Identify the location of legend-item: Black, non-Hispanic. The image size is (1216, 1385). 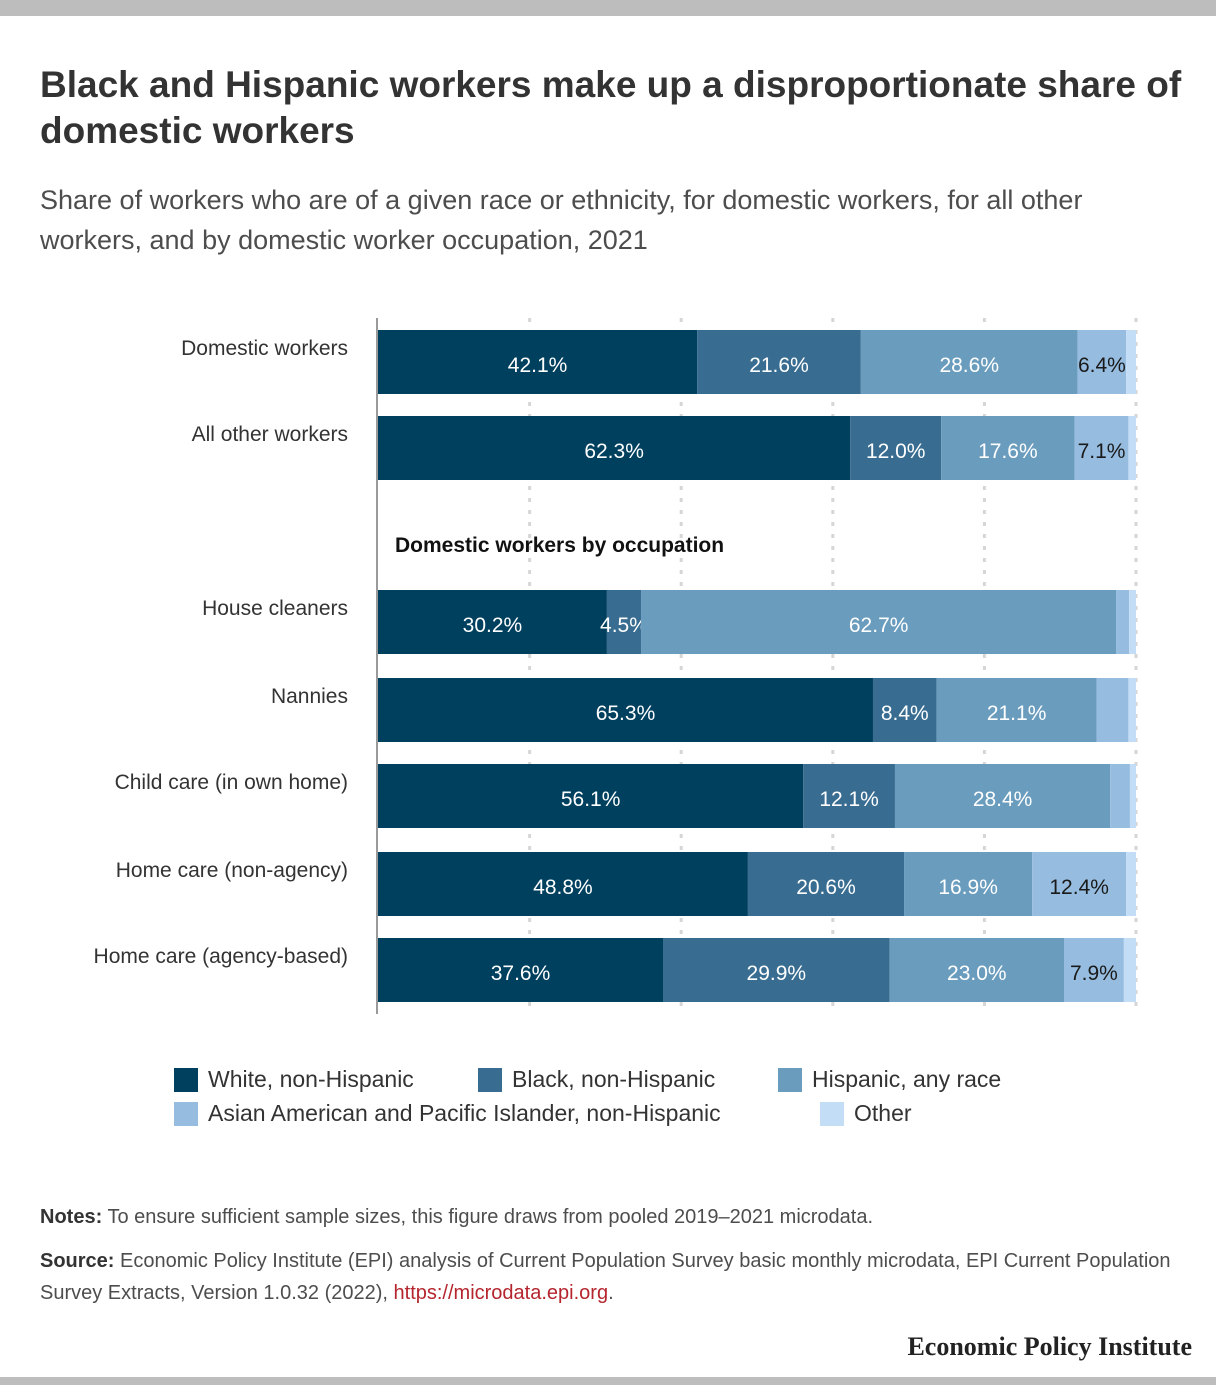
(596, 1079).